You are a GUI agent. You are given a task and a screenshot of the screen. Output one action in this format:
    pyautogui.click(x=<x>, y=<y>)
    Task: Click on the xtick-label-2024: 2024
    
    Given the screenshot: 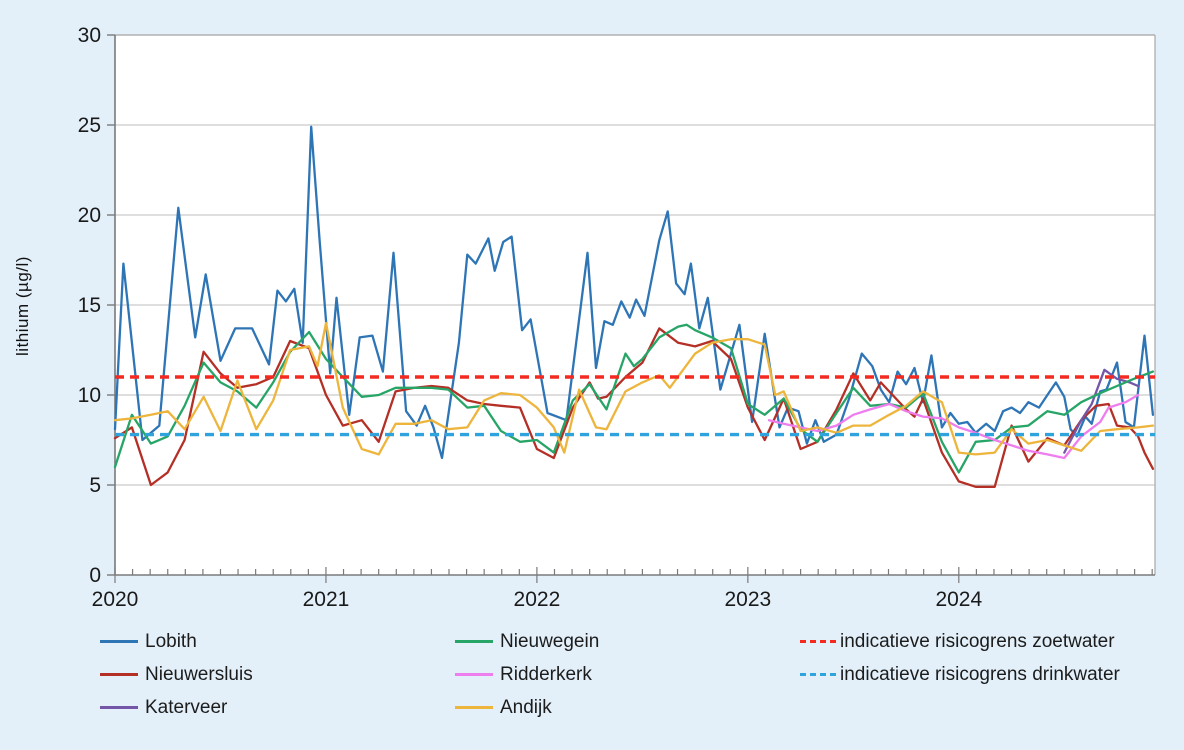 What is the action you would take?
    pyautogui.click(x=958, y=599)
    